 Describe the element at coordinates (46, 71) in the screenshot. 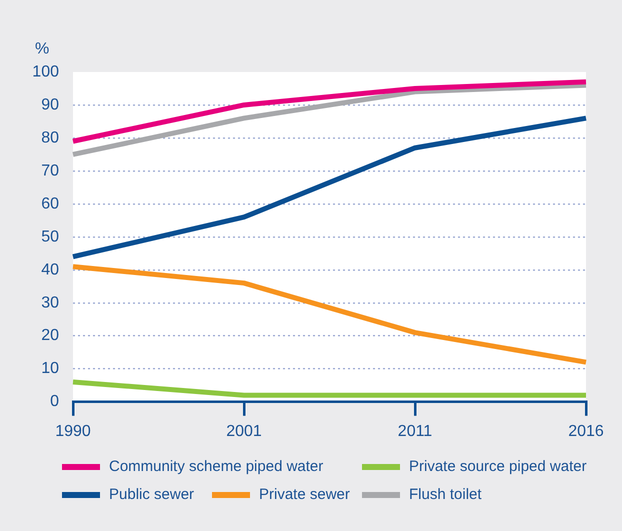

I see `y-tick-label: 100` at that location.